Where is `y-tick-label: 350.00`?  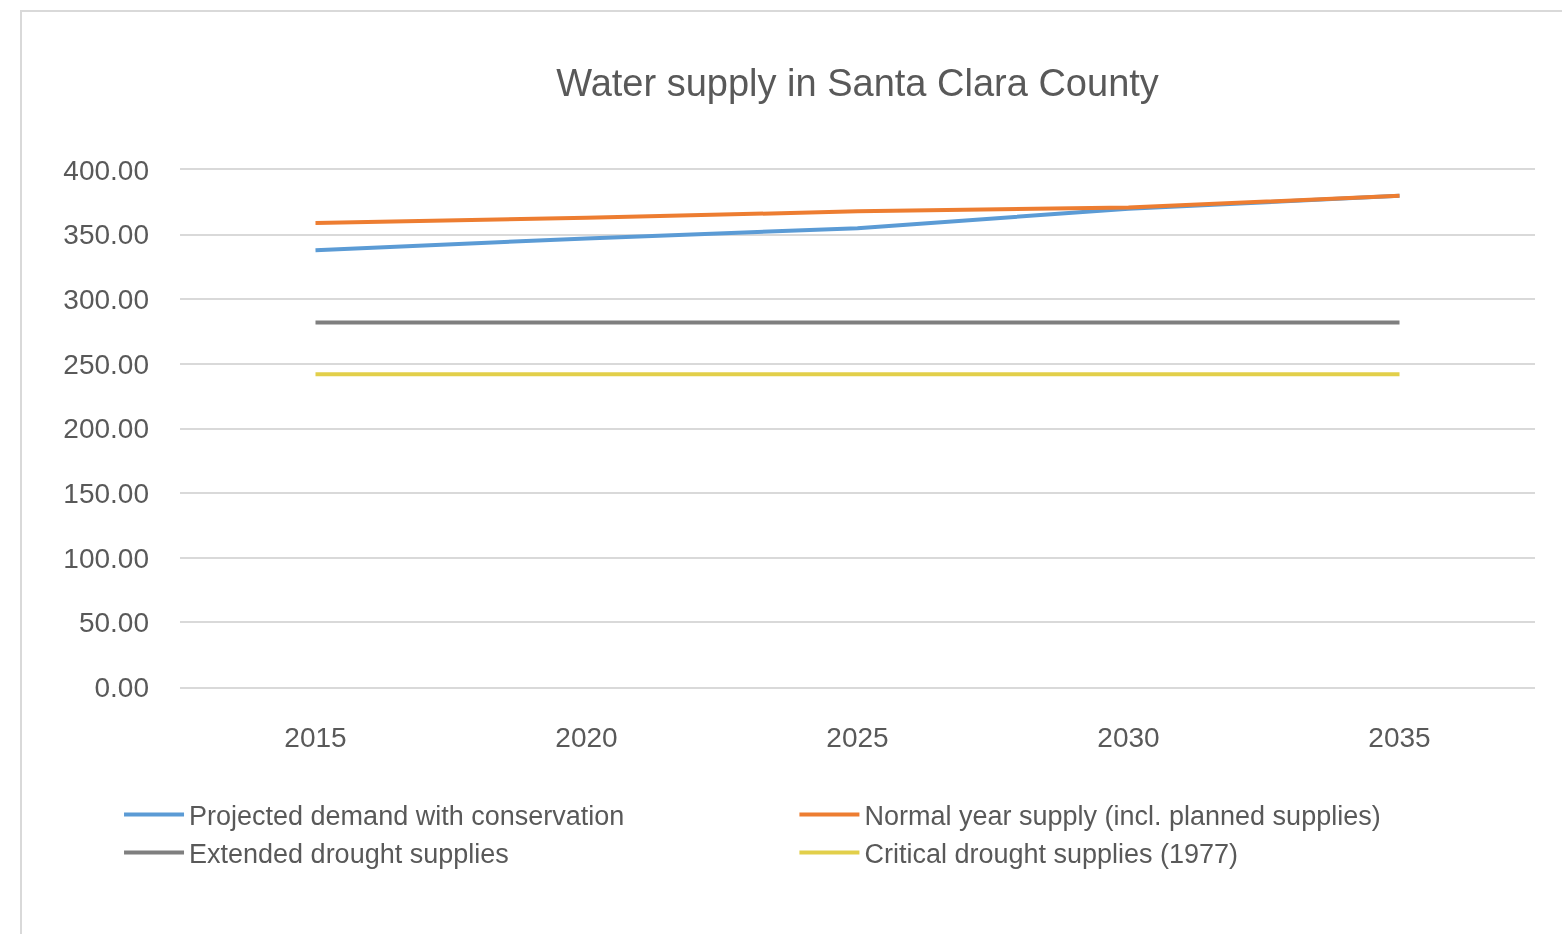 y-tick-label: 350.00 is located at coordinates (106, 235).